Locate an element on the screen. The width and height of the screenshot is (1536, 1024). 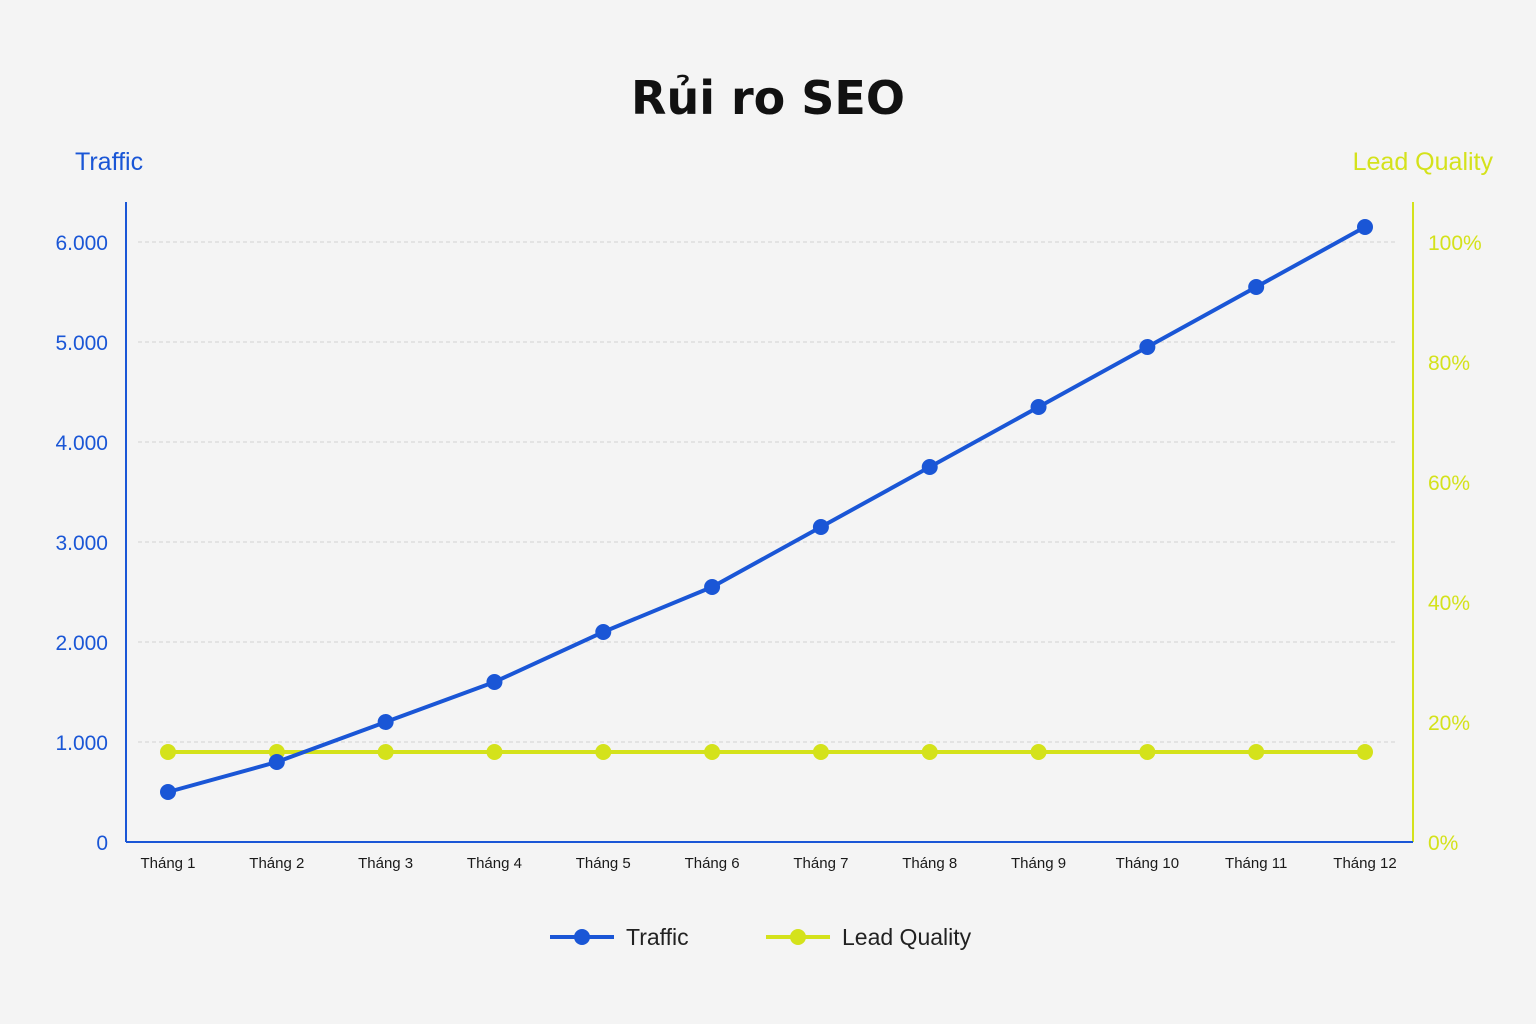
left-axis-ticks: 0 1.000 2.000 3.000 4.000 5.000 6.000 is located at coordinates (81, 543).